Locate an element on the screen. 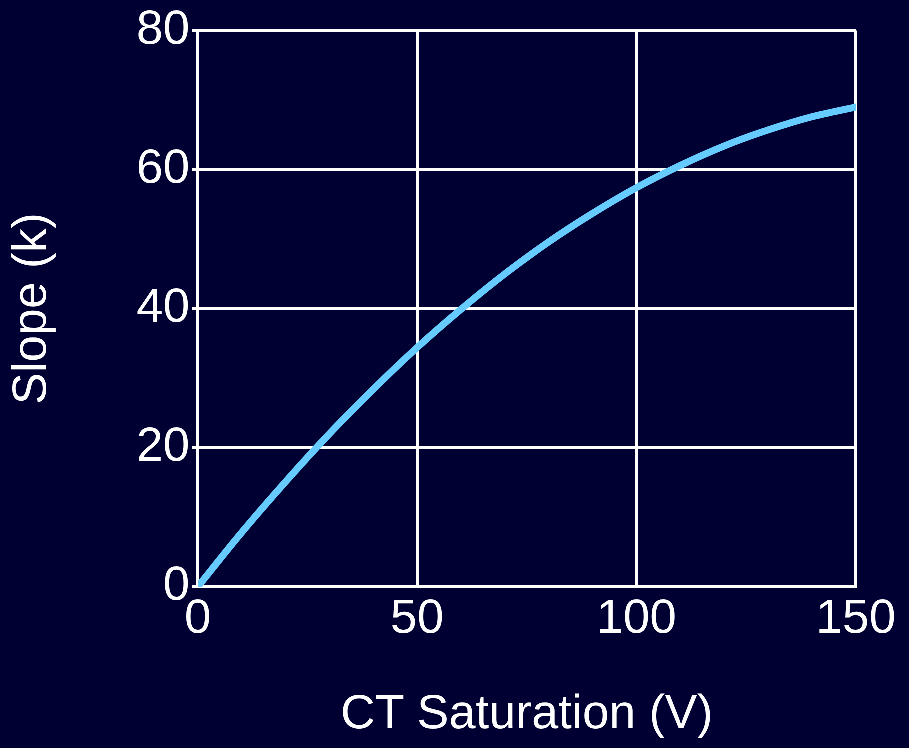 This screenshot has width=909, height=748. y-tick-label: 60 is located at coordinates (163, 167).